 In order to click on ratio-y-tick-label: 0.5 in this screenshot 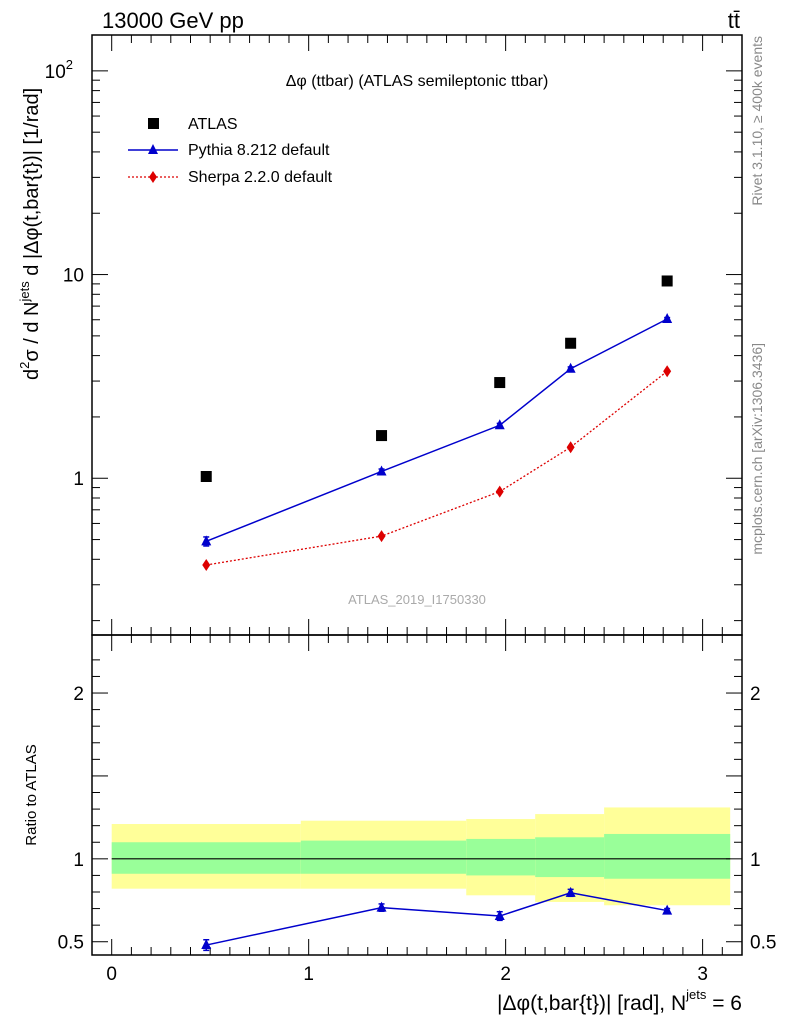, I will do `click(71, 943)`.